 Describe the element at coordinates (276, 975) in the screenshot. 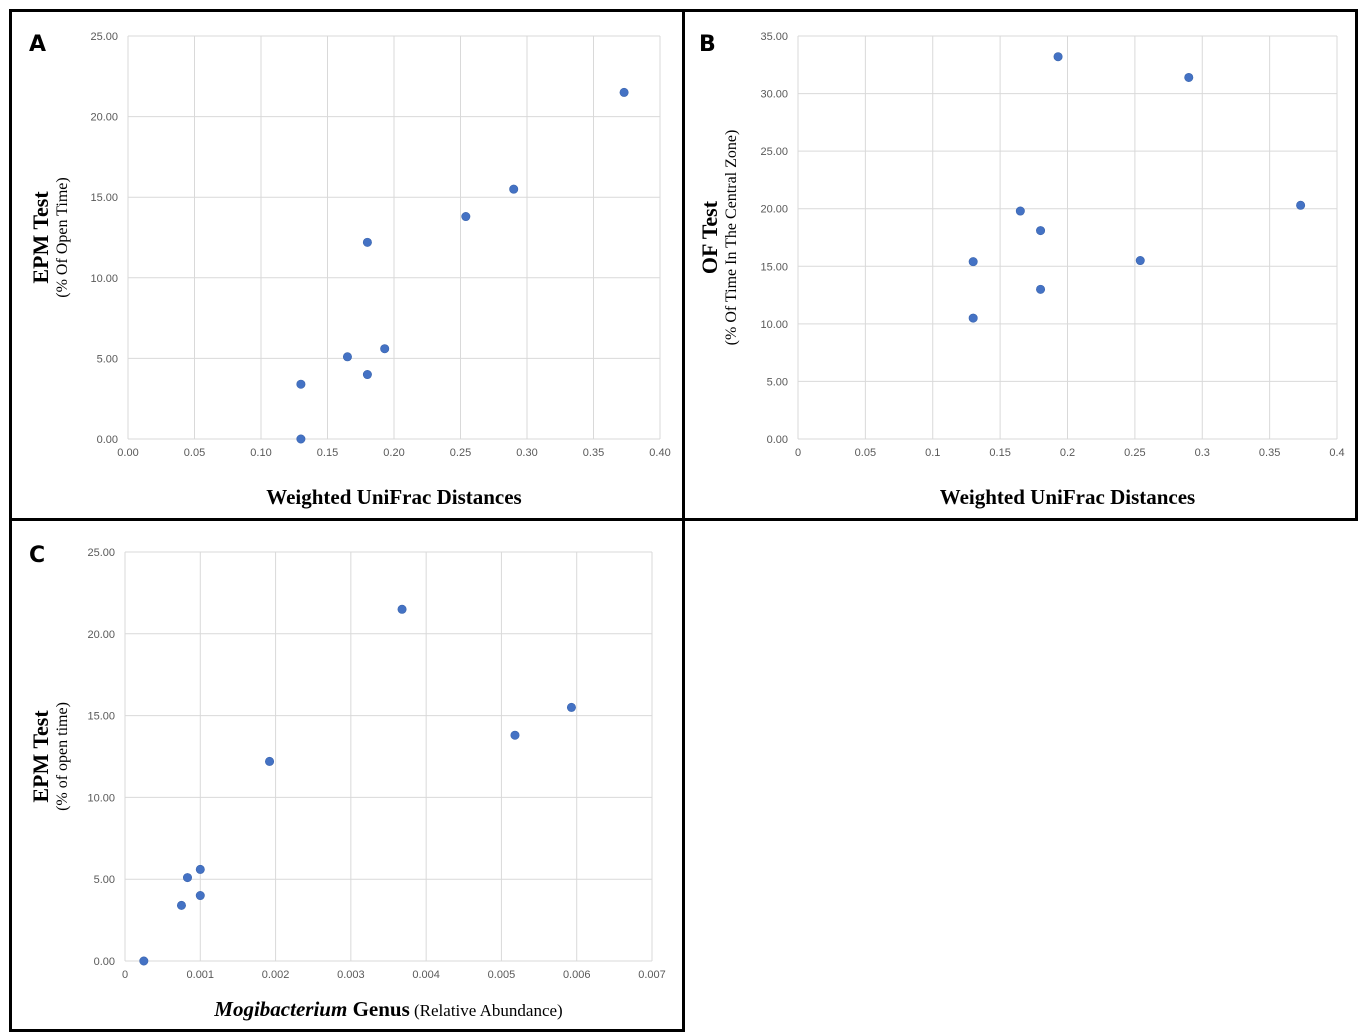

I see `x-tick-label: 0.002` at that location.